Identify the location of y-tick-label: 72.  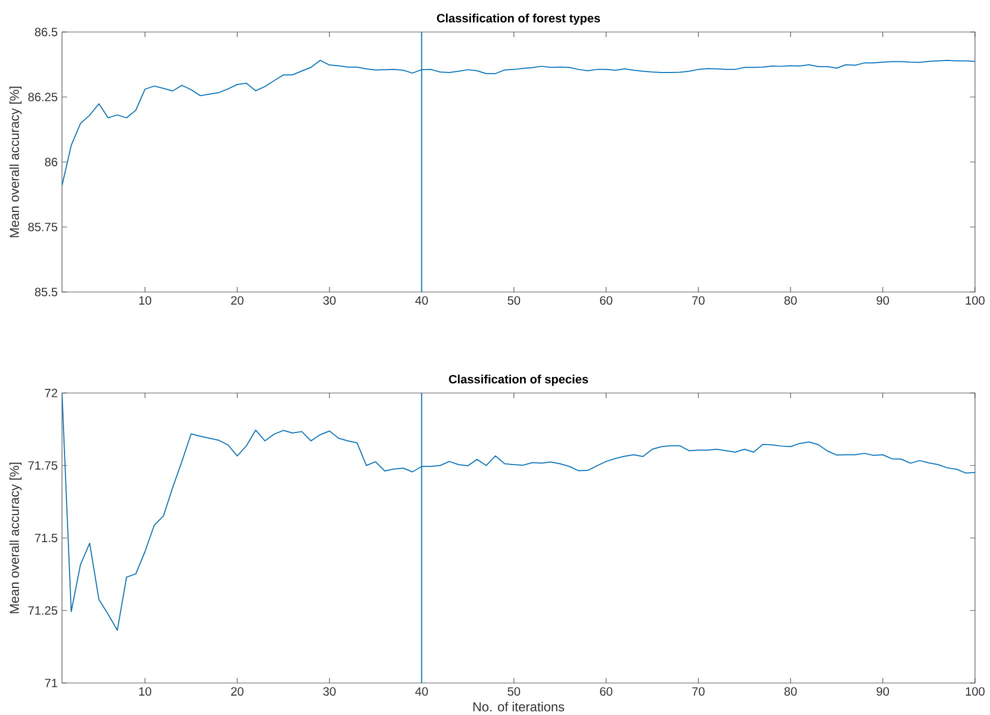
(51, 392).